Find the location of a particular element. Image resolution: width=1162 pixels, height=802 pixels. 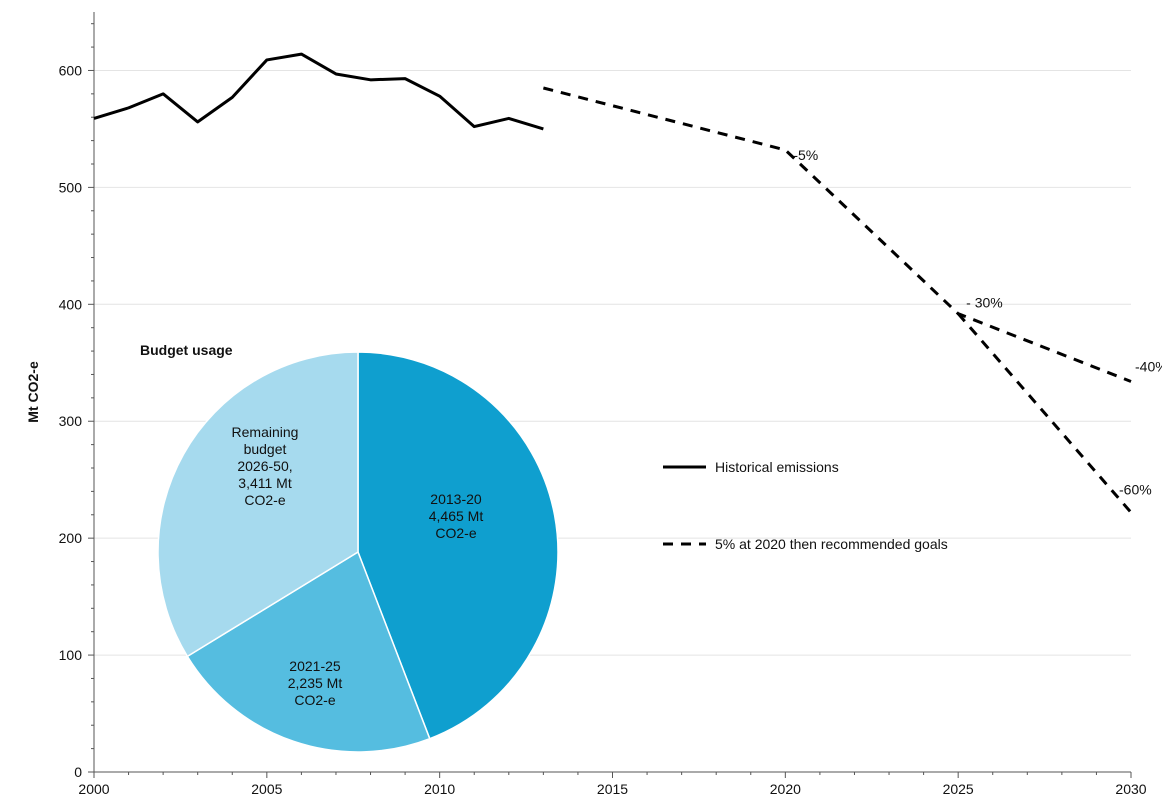

y-tick-label: 200 is located at coordinates (71, 538).